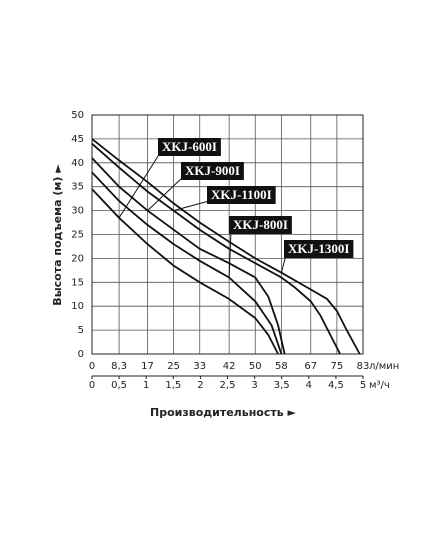  Describe the element at coordinates (310, 366) in the screenshot. I see `x-tick-label: 67` at that location.